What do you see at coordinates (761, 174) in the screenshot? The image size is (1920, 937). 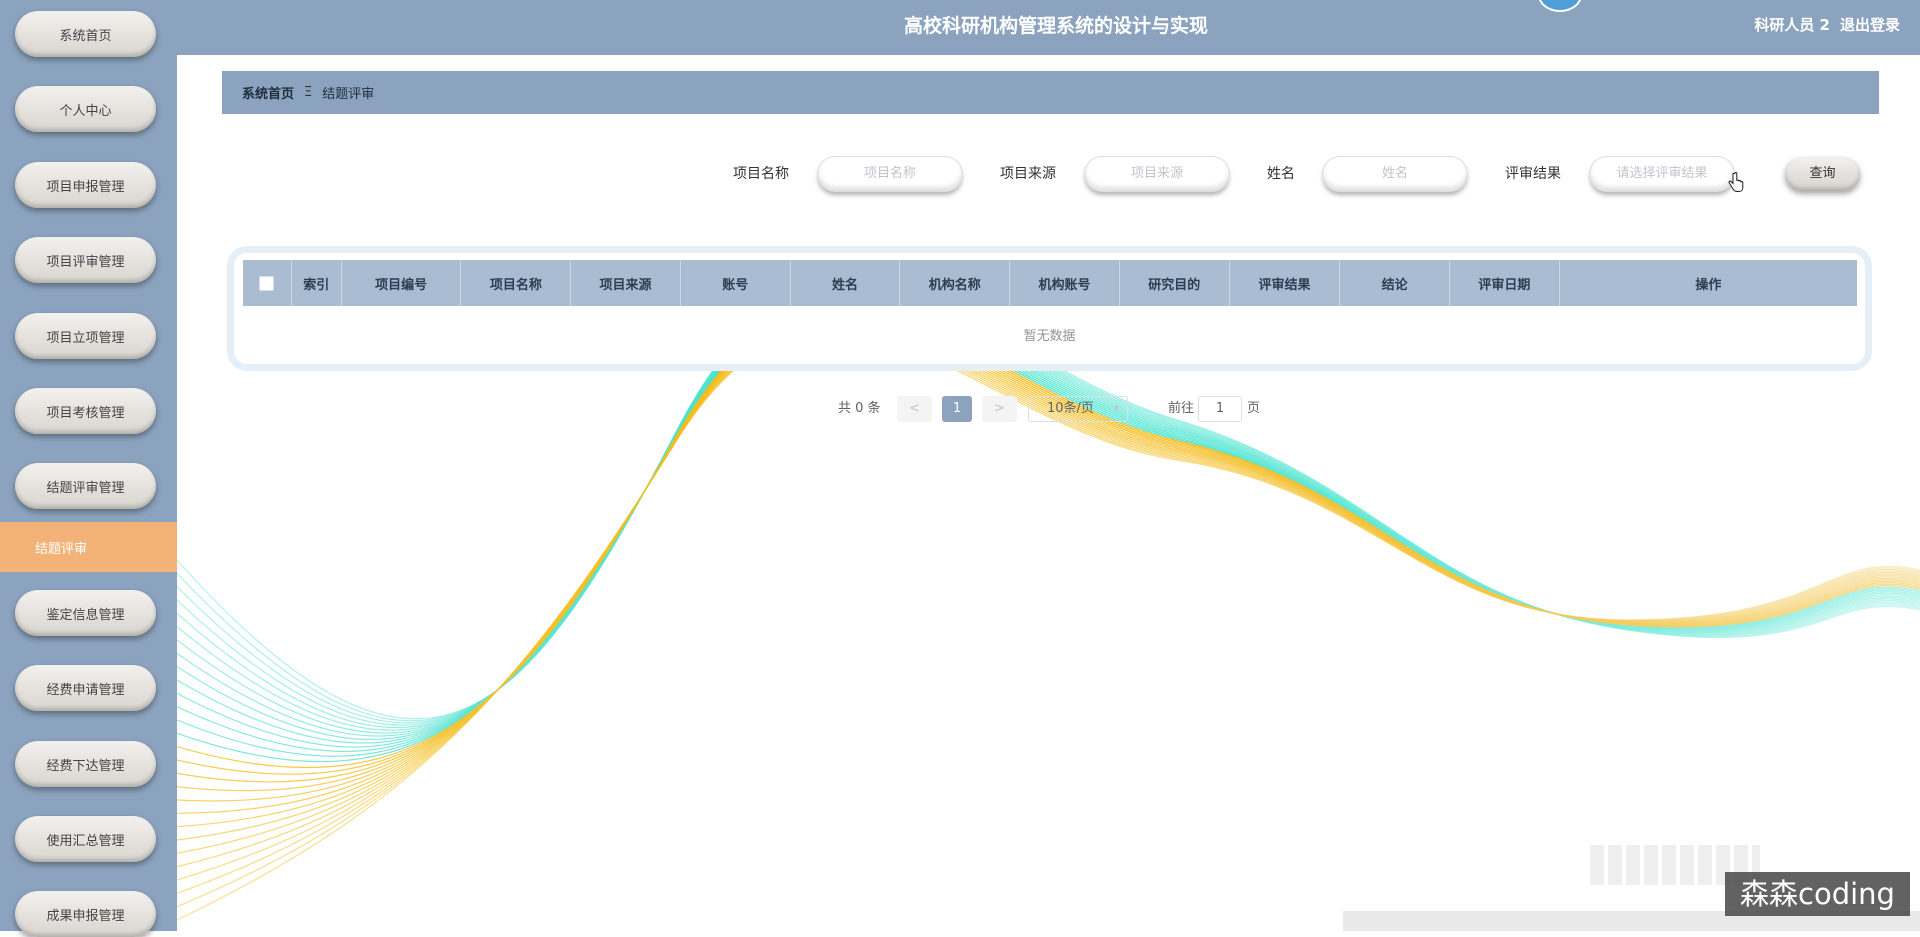 I see `project-name-label: 项目名称` at bounding box center [761, 174].